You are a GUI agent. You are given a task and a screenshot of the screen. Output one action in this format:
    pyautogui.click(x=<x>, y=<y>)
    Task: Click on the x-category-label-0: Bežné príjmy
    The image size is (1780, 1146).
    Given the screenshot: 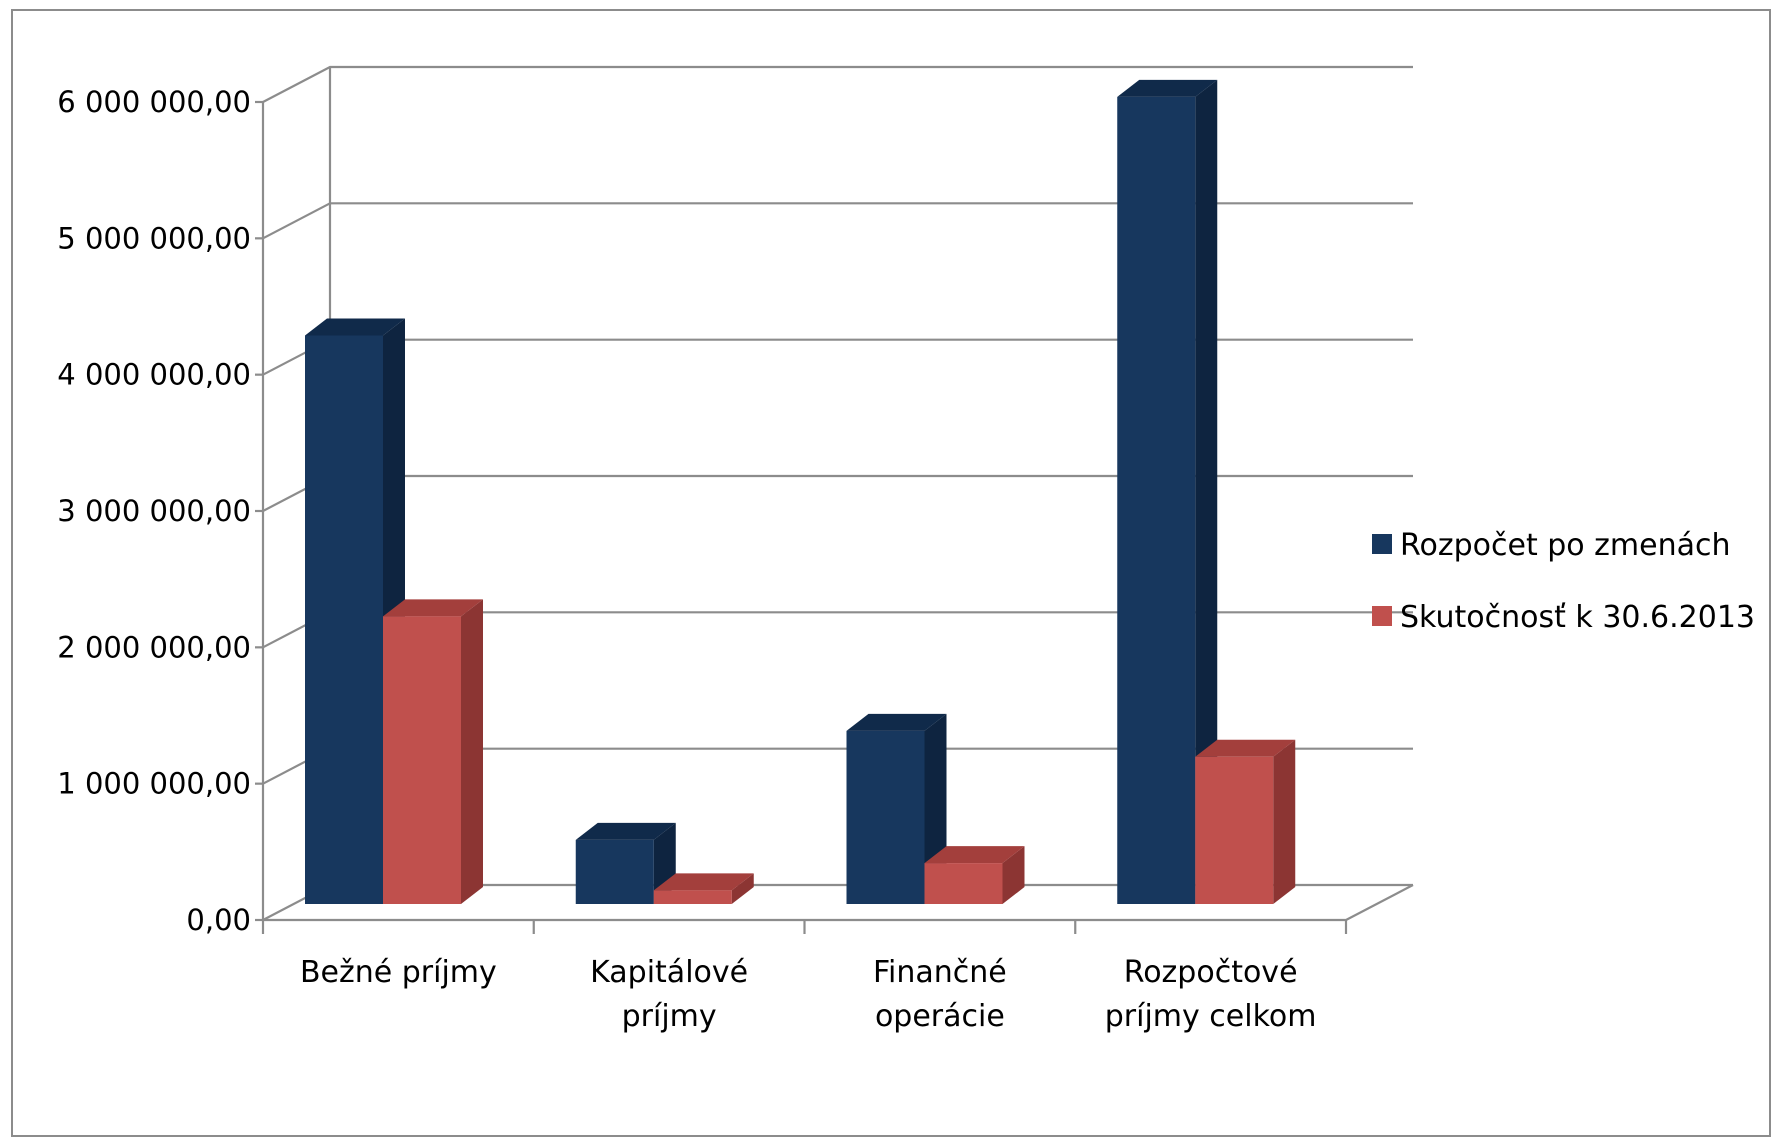 What is the action you would take?
    pyautogui.click(x=398, y=972)
    